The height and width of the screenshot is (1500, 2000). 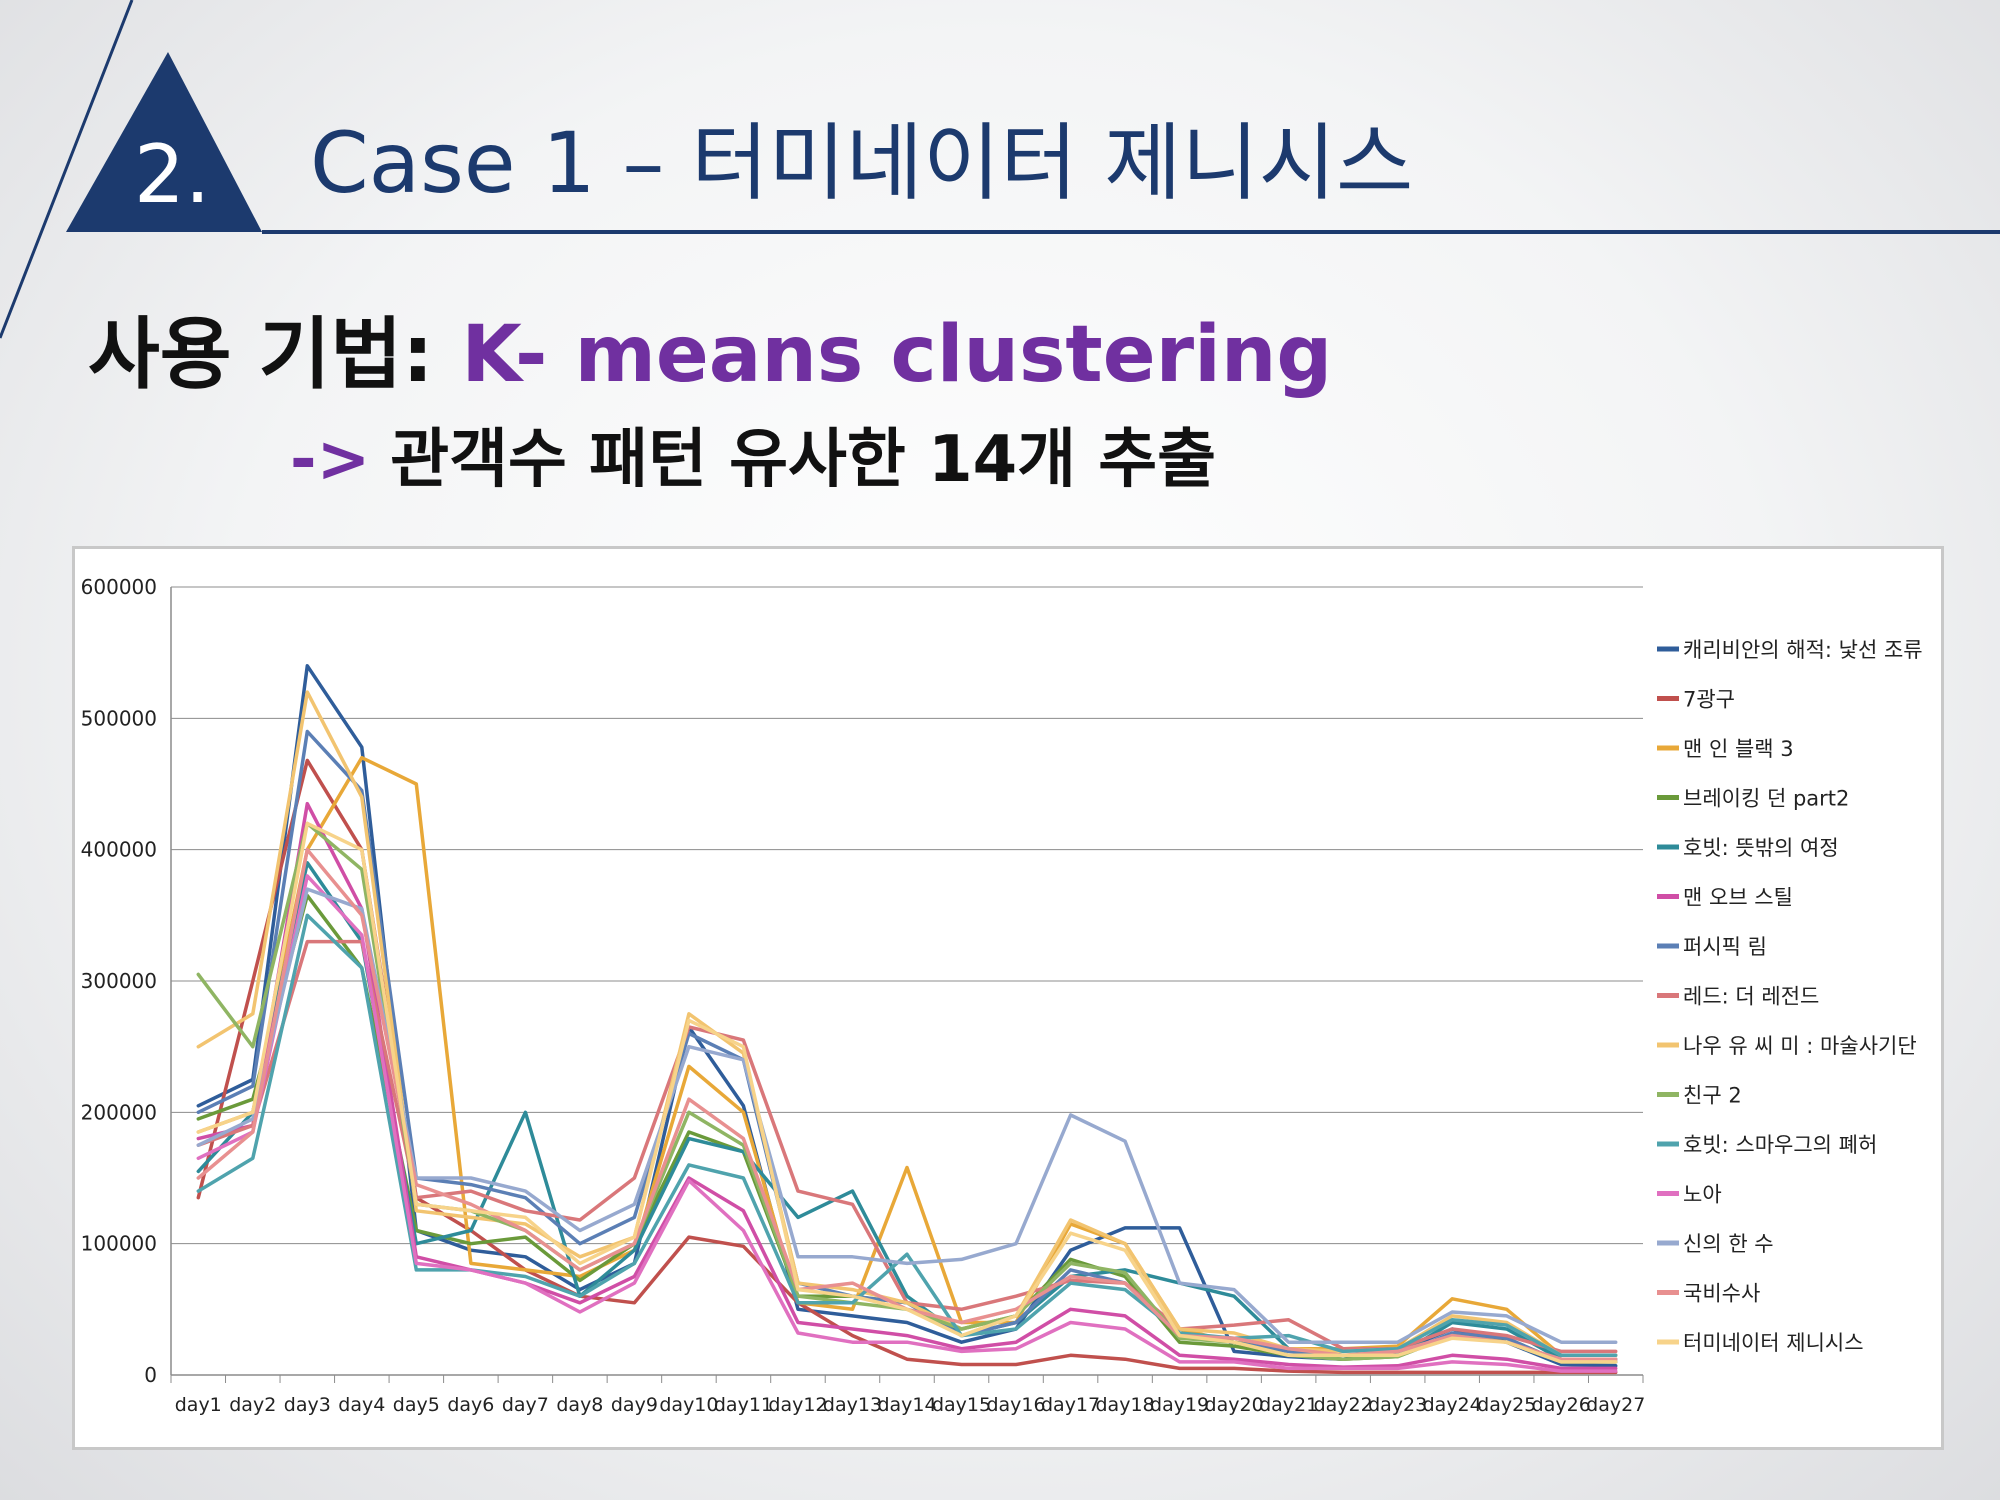 What do you see at coordinates (525, 1405) in the screenshot?
I see `x-tick-label: day7` at bounding box center [525, 1405].